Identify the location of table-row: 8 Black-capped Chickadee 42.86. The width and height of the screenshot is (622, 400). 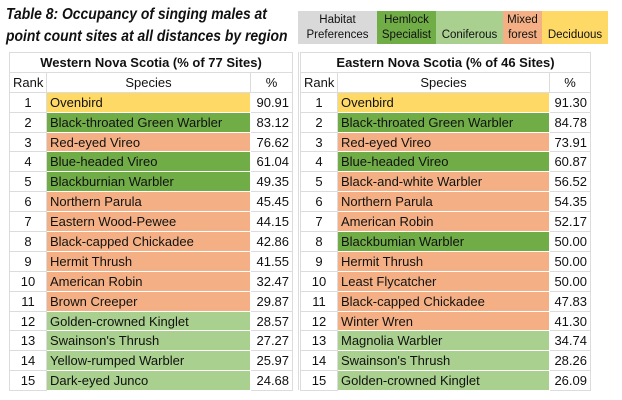
(151, 241).